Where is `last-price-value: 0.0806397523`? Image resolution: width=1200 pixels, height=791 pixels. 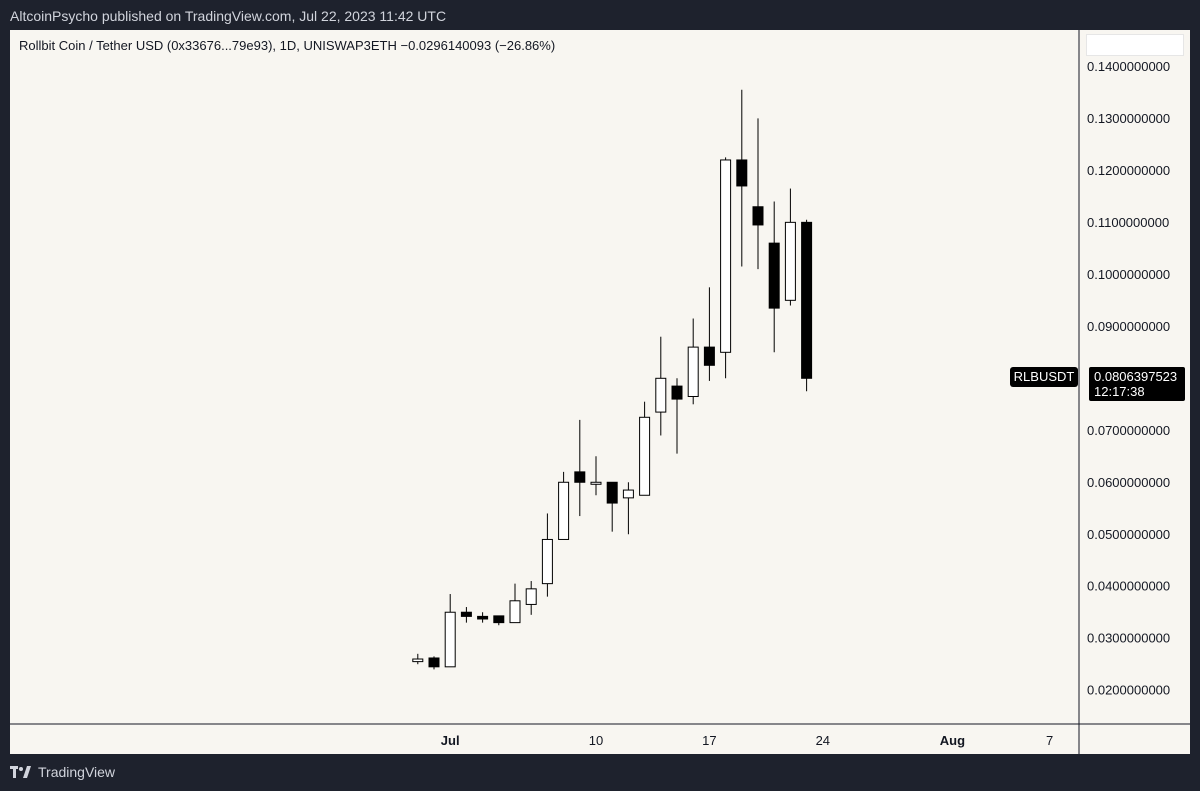 last-price-value: 0.0806397523 is located at coordinates (1136, 376).